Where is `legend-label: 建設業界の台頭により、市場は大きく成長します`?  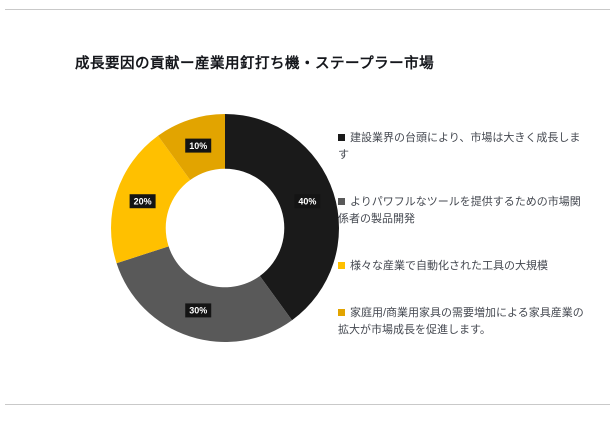 legend-label: 建設業界の台頭により、市場は大きく成長します is located at coordinates (459, 147).